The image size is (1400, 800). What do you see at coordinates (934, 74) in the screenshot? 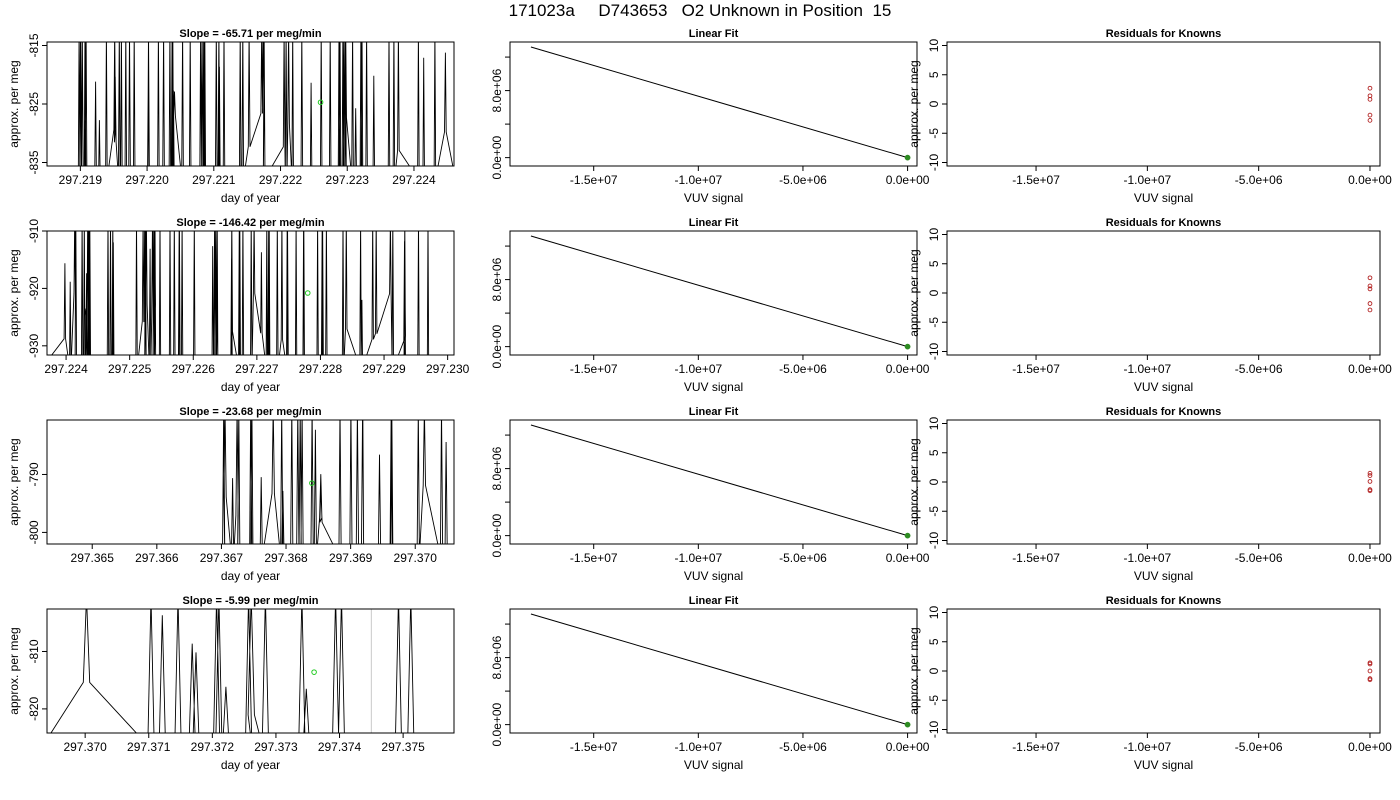
I see `panel-9-ytick-label: 5` at bounding box center [934, 74].